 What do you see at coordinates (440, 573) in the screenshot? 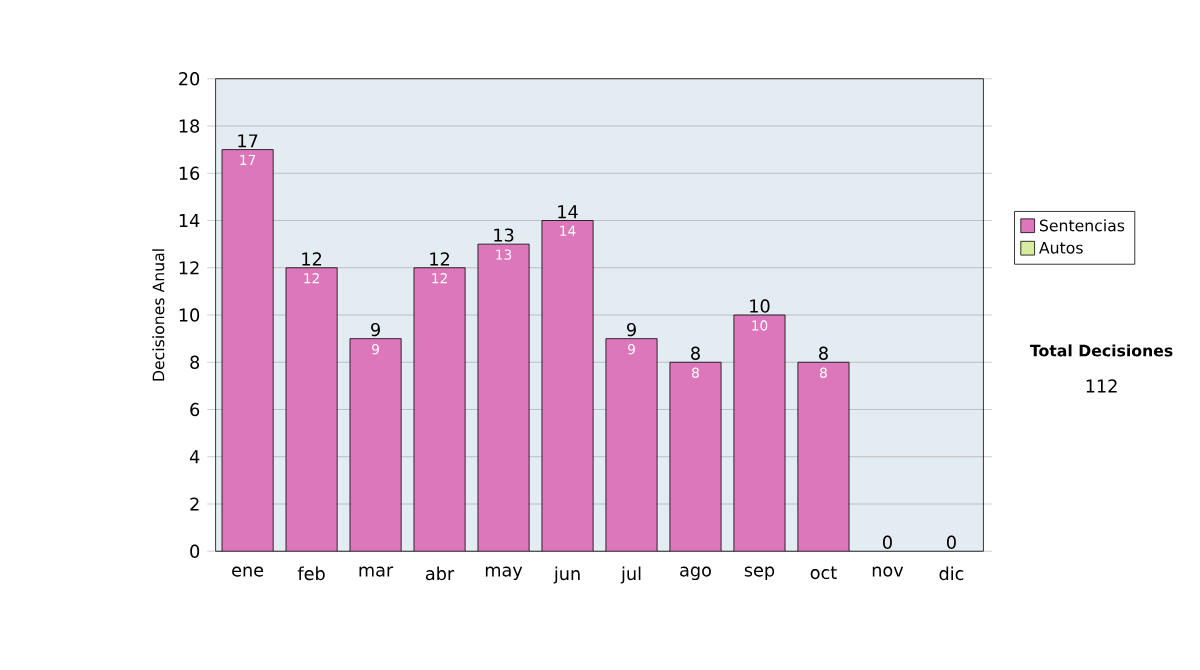
I see `x-tick-label: abr` at bounding box center [440, 573].